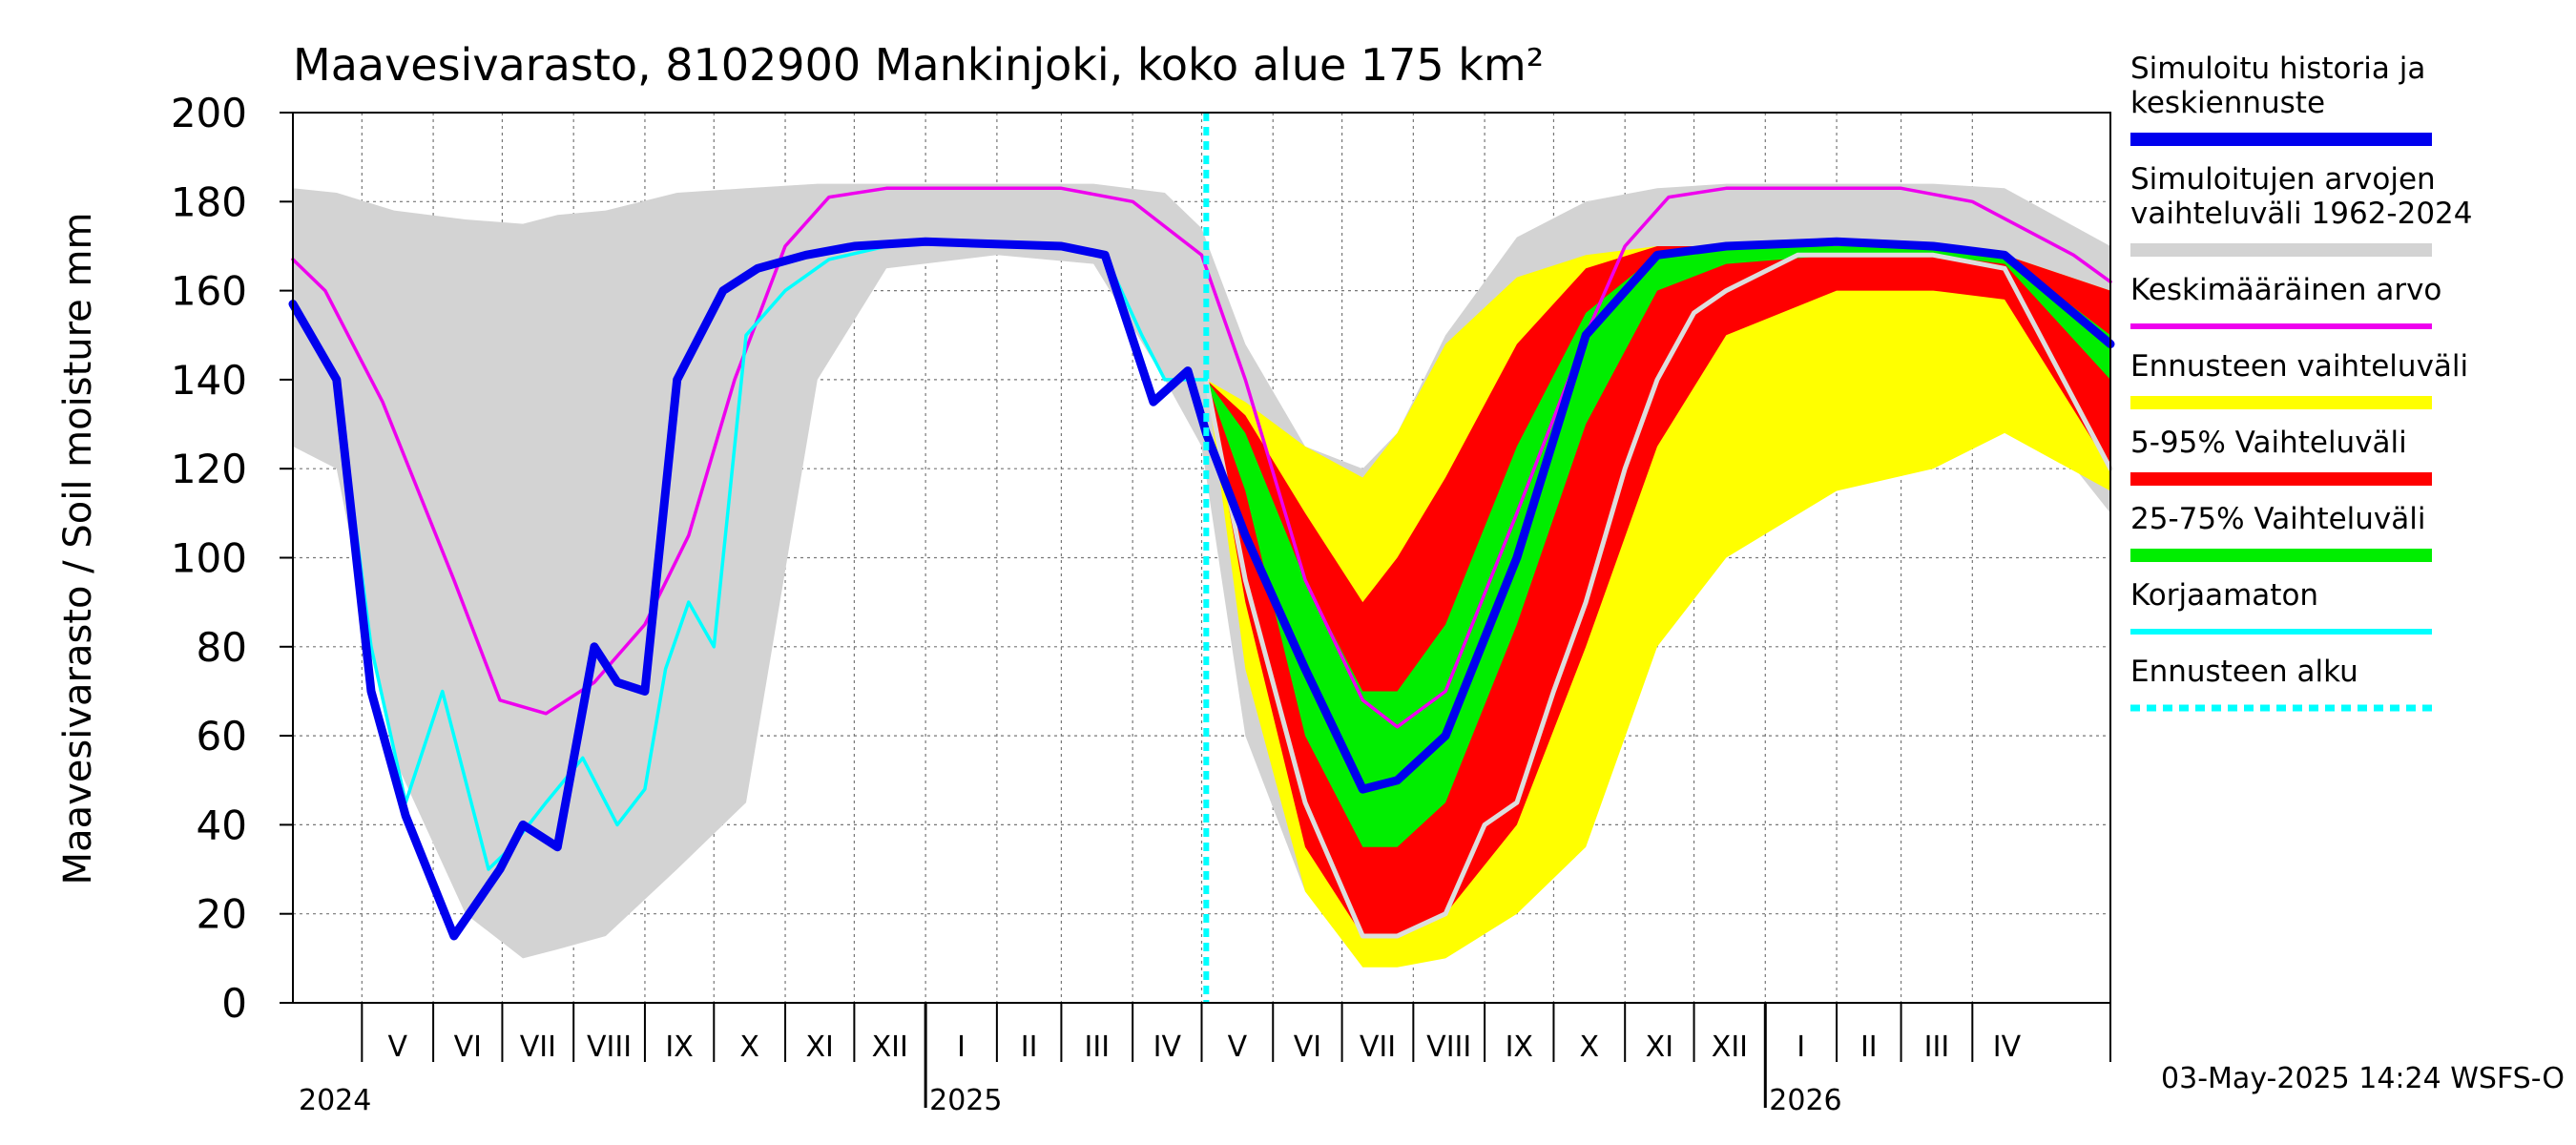 The width and height of the screenshot is (2576, 1145). Describe the element at coordinates (2363, 1078) in the screenshot. I see `footer-timestamp: 03-May-2025 14:24 WSFS-O` at that location.